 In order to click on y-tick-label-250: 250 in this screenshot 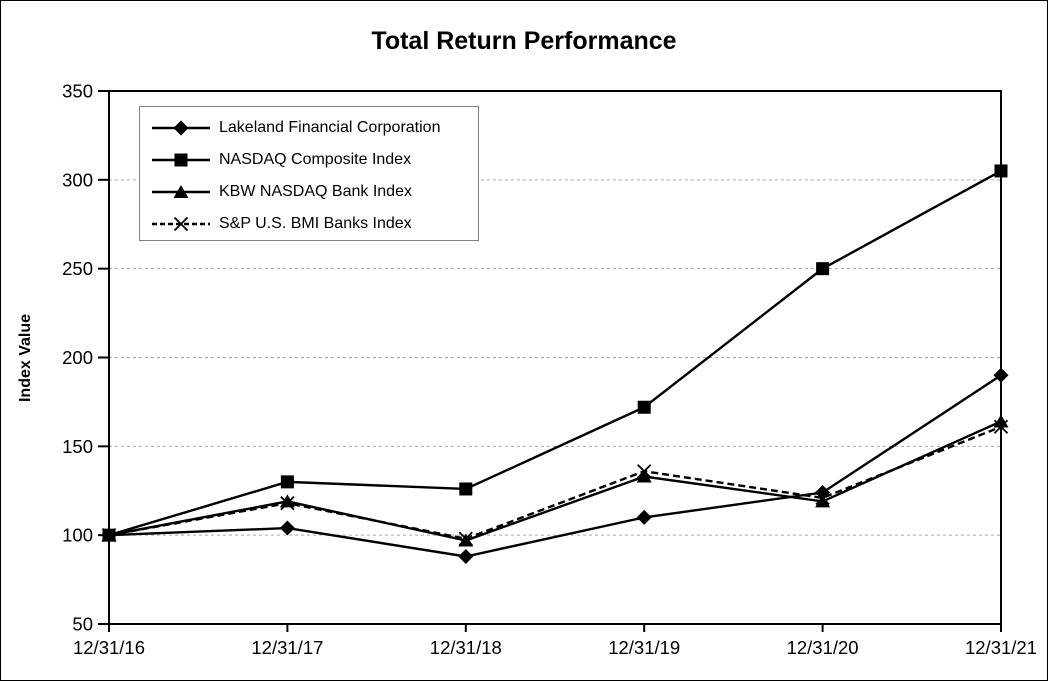, I will do `click(77, 268)`.